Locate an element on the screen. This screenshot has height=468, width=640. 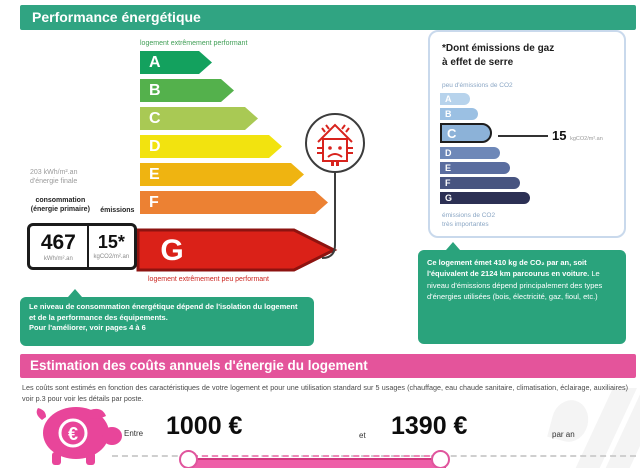
ges-class-E: E is located at coordinates (475, 168).